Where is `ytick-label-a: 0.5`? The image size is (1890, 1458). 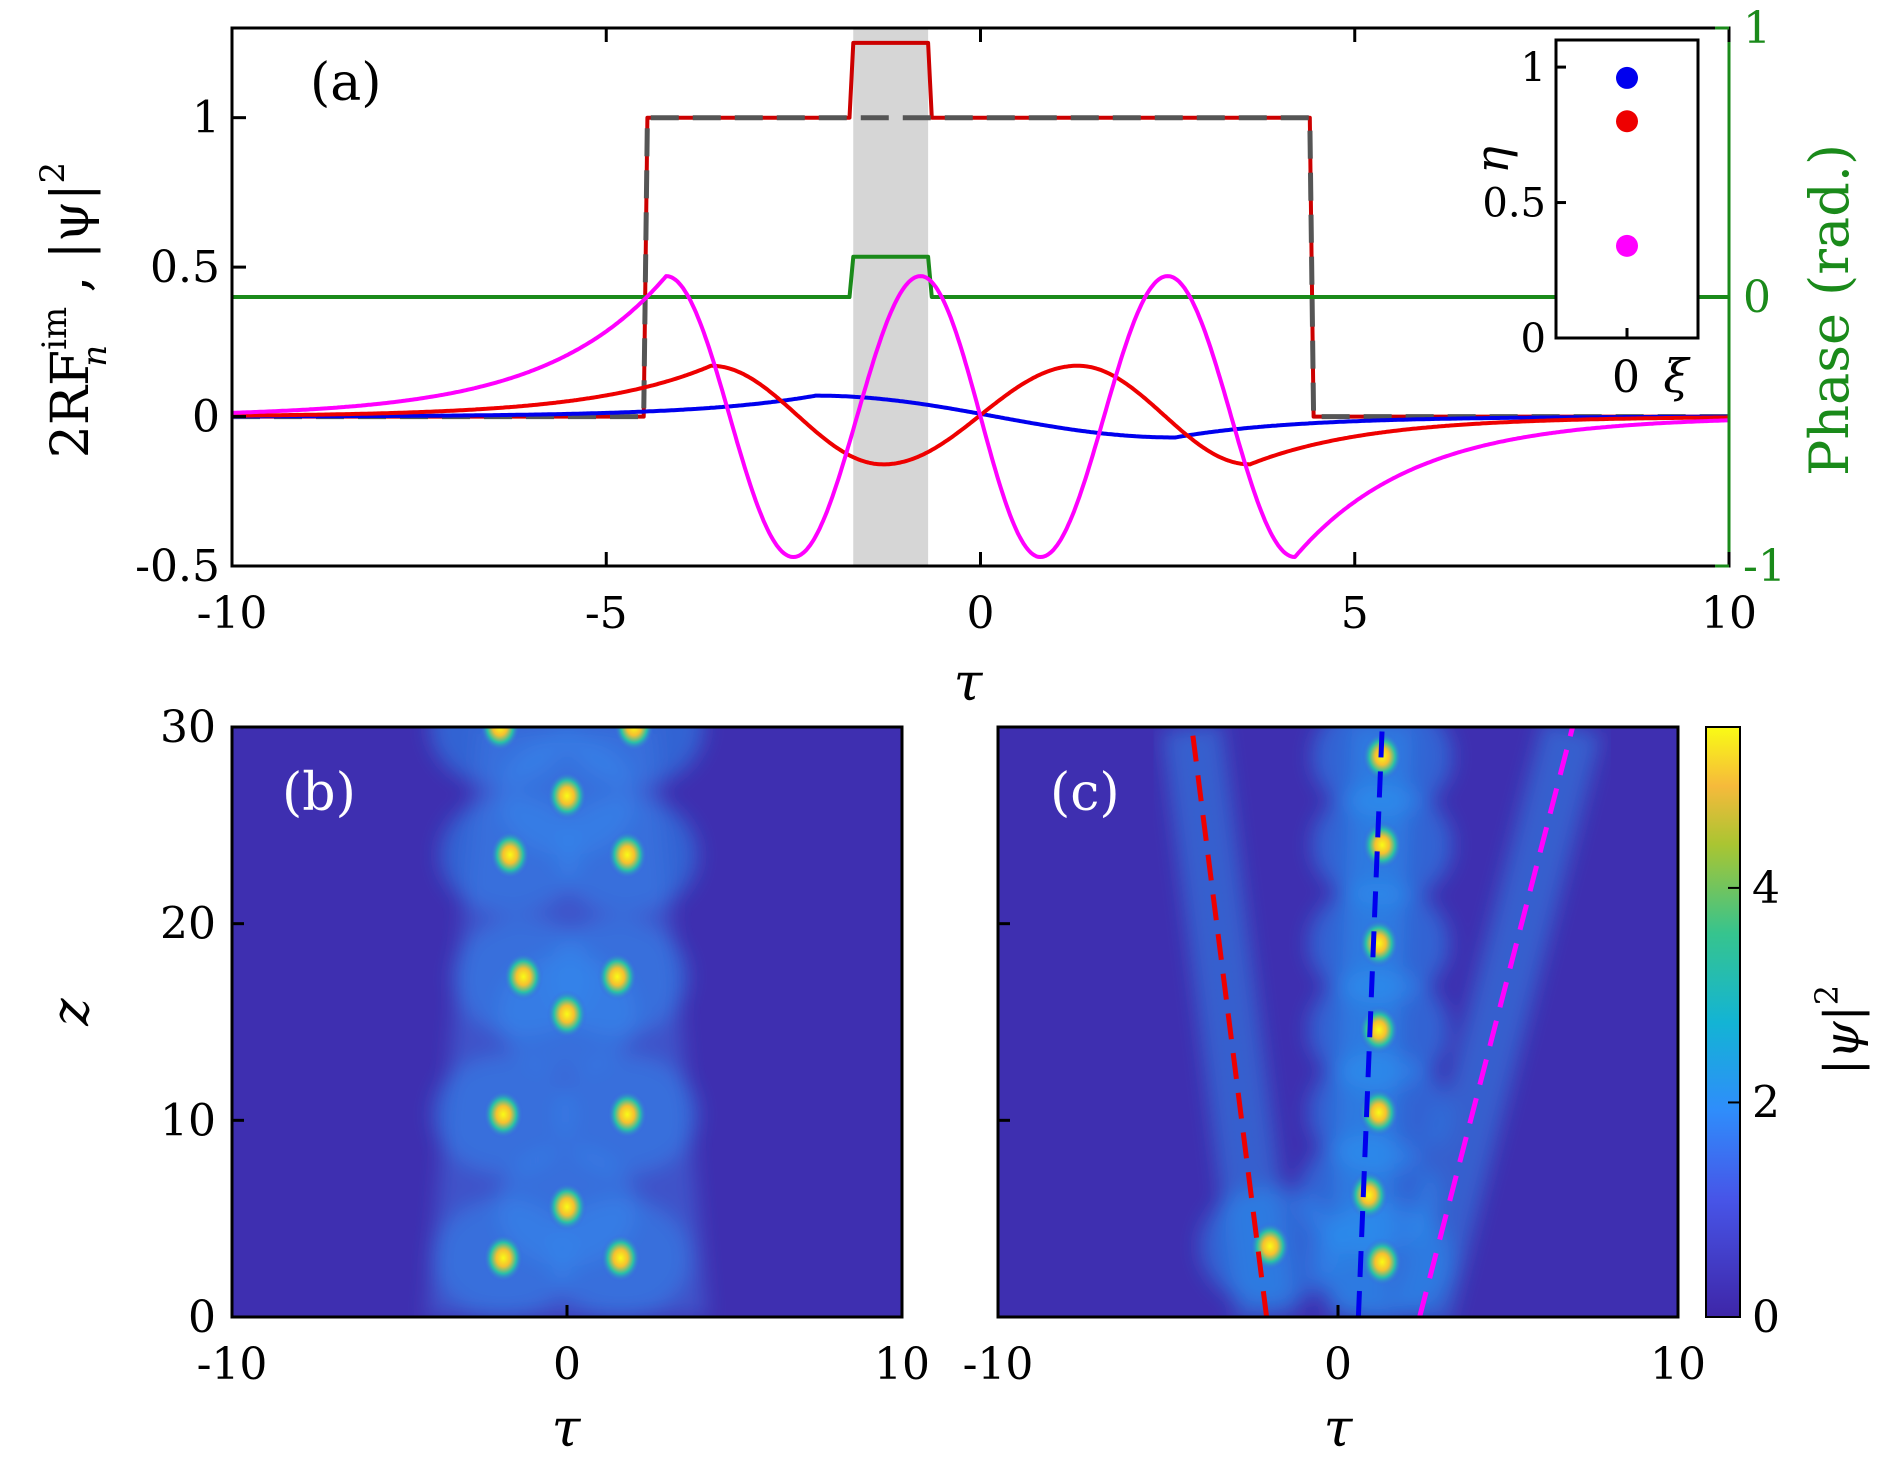
ytick-label-a: 0.5 is located at coordinates (185, 267).